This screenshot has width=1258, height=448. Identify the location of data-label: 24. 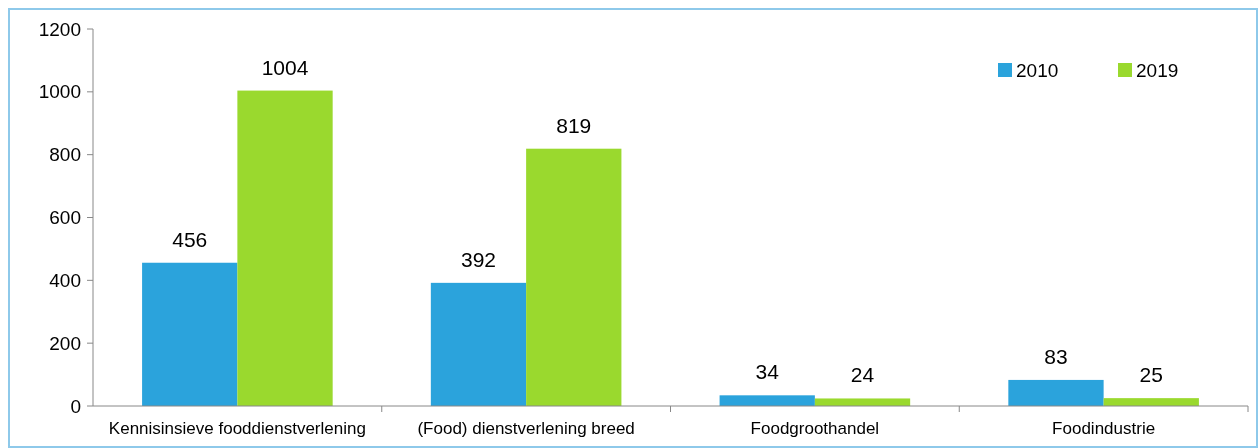
(862, 375).